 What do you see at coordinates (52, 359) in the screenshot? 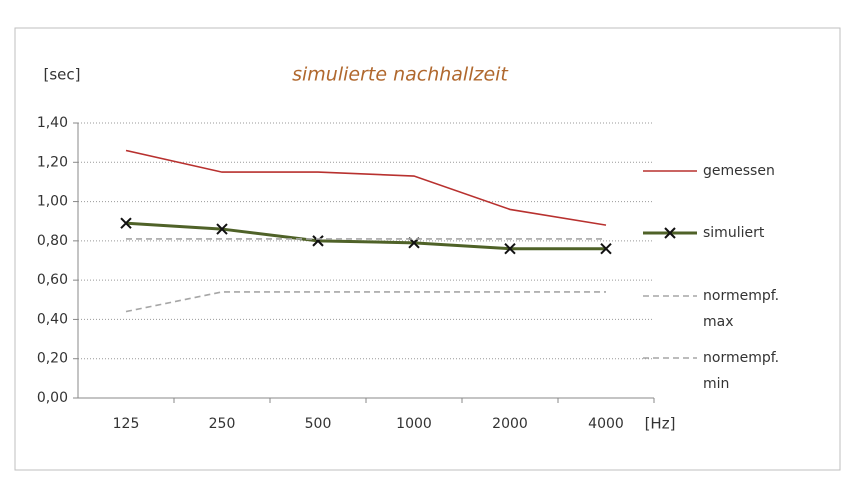
I see `y-tick-label: 0,20` at bounding box center [52, 359].